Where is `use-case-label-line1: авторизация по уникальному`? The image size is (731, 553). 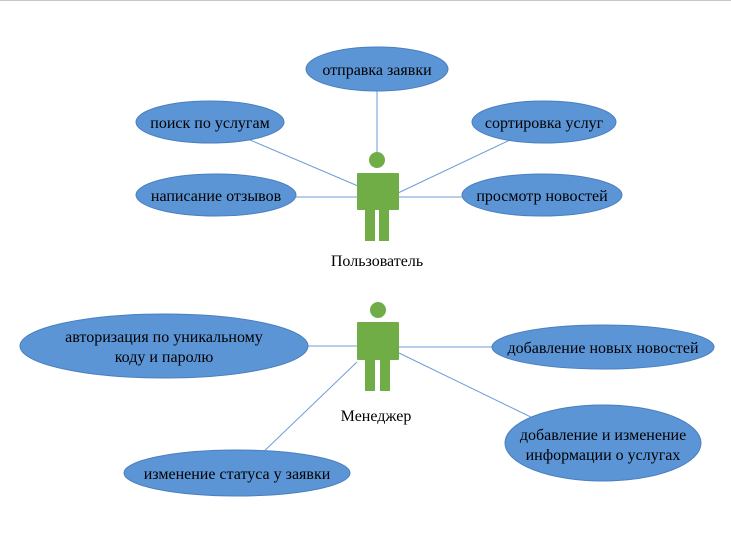 use-case-label-line1: авторизация по уникальному is located at coordinates (164, 337).